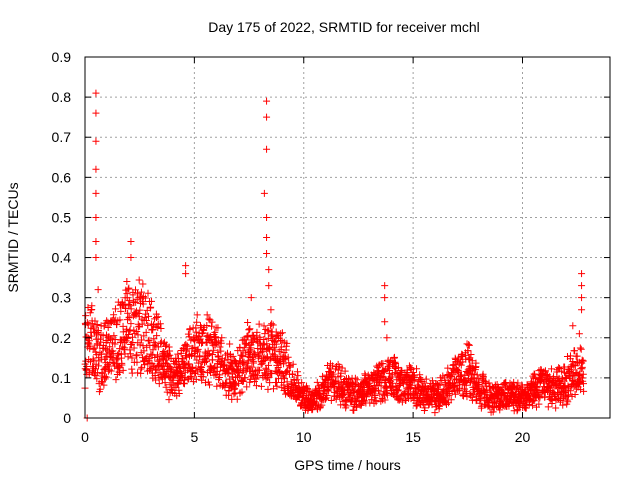 The height and width of the screenshot is (480, 640). What do you see at coordinates (62, 57) in the screenshot?
I see `y-tick-label: 0.9` at bounding box center [62, 57].